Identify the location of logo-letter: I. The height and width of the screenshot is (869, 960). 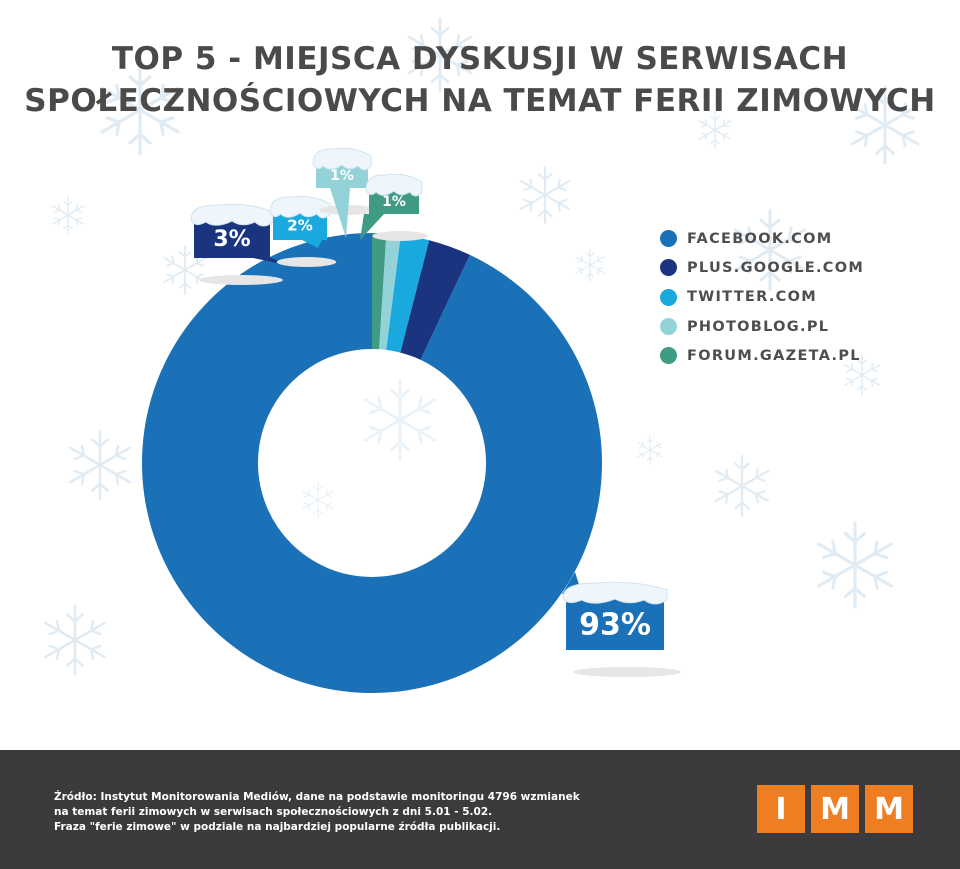
(781, 809).